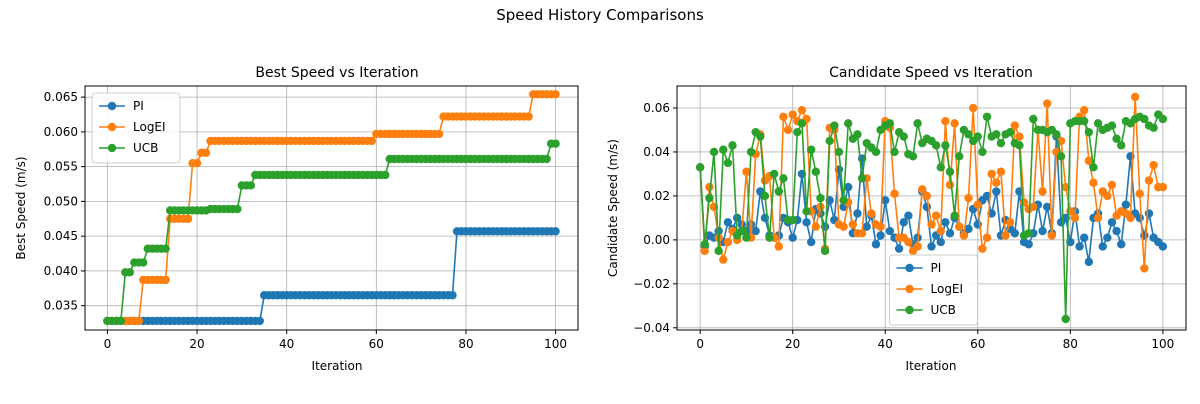 The height and width of the screenshot is (404, 1200). What do you see at coordinates (121, 106) in the screenshot?
I see `legend-item: PI` at bounding box center [121, 106].